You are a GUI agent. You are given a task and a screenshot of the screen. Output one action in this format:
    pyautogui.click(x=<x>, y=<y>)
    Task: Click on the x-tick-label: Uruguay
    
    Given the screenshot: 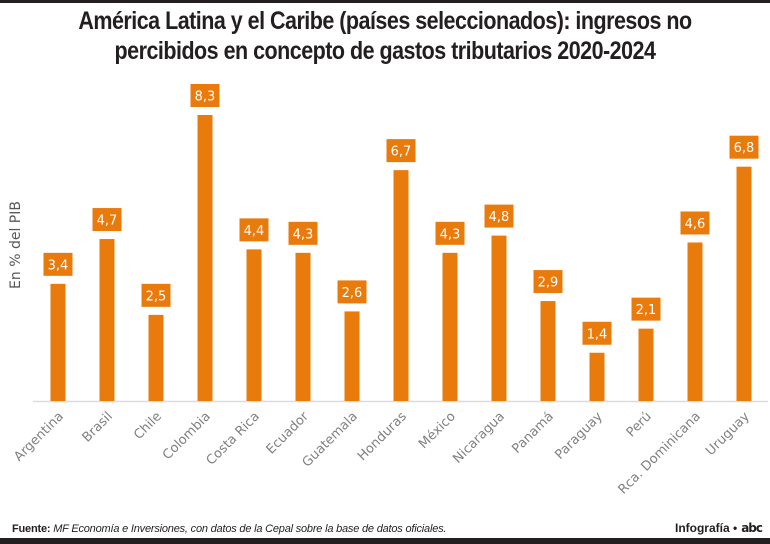 What is the action you would take?
    pyautogui.click(x=728, y=434)
    